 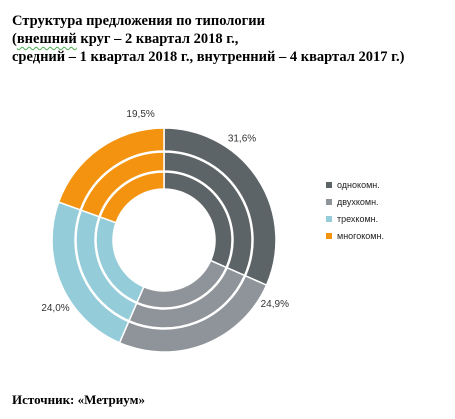 I want to click on data-label-0: 31,6%, so click(x=242, y=139).